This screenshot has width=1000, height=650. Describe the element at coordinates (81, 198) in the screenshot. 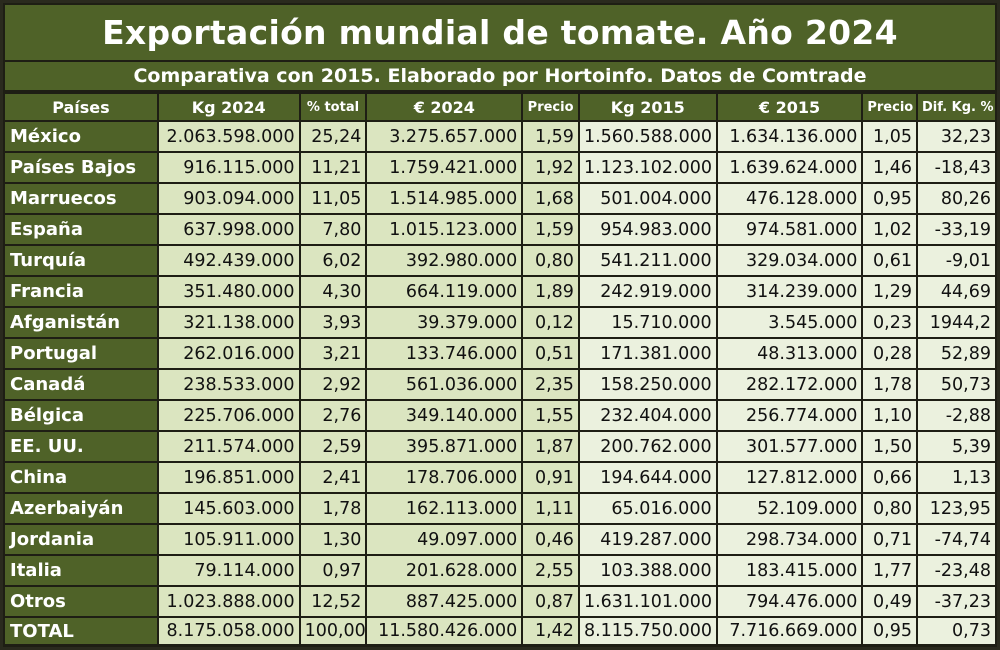

I see `country-cell: Marruecos` at that location.